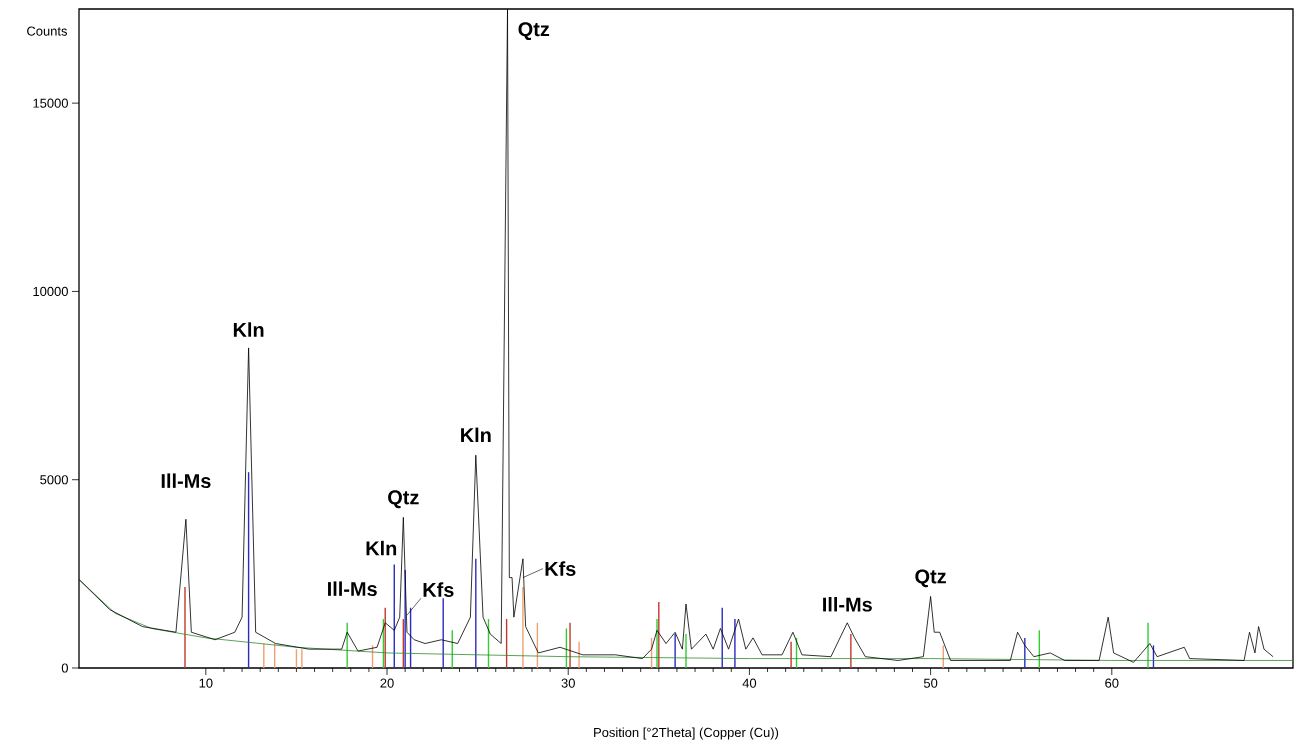  Describe the element at coordinates (568, 683) in the screenshot. I see `x-tick-label: 30` at that location.